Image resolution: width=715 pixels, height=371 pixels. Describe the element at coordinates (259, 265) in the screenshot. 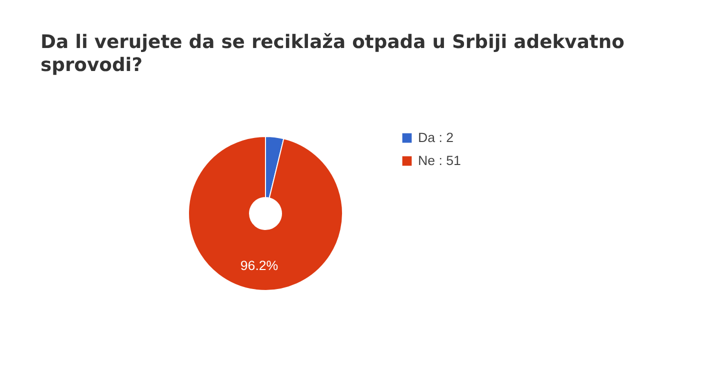

I see `data-label: 96.2%` at that location.